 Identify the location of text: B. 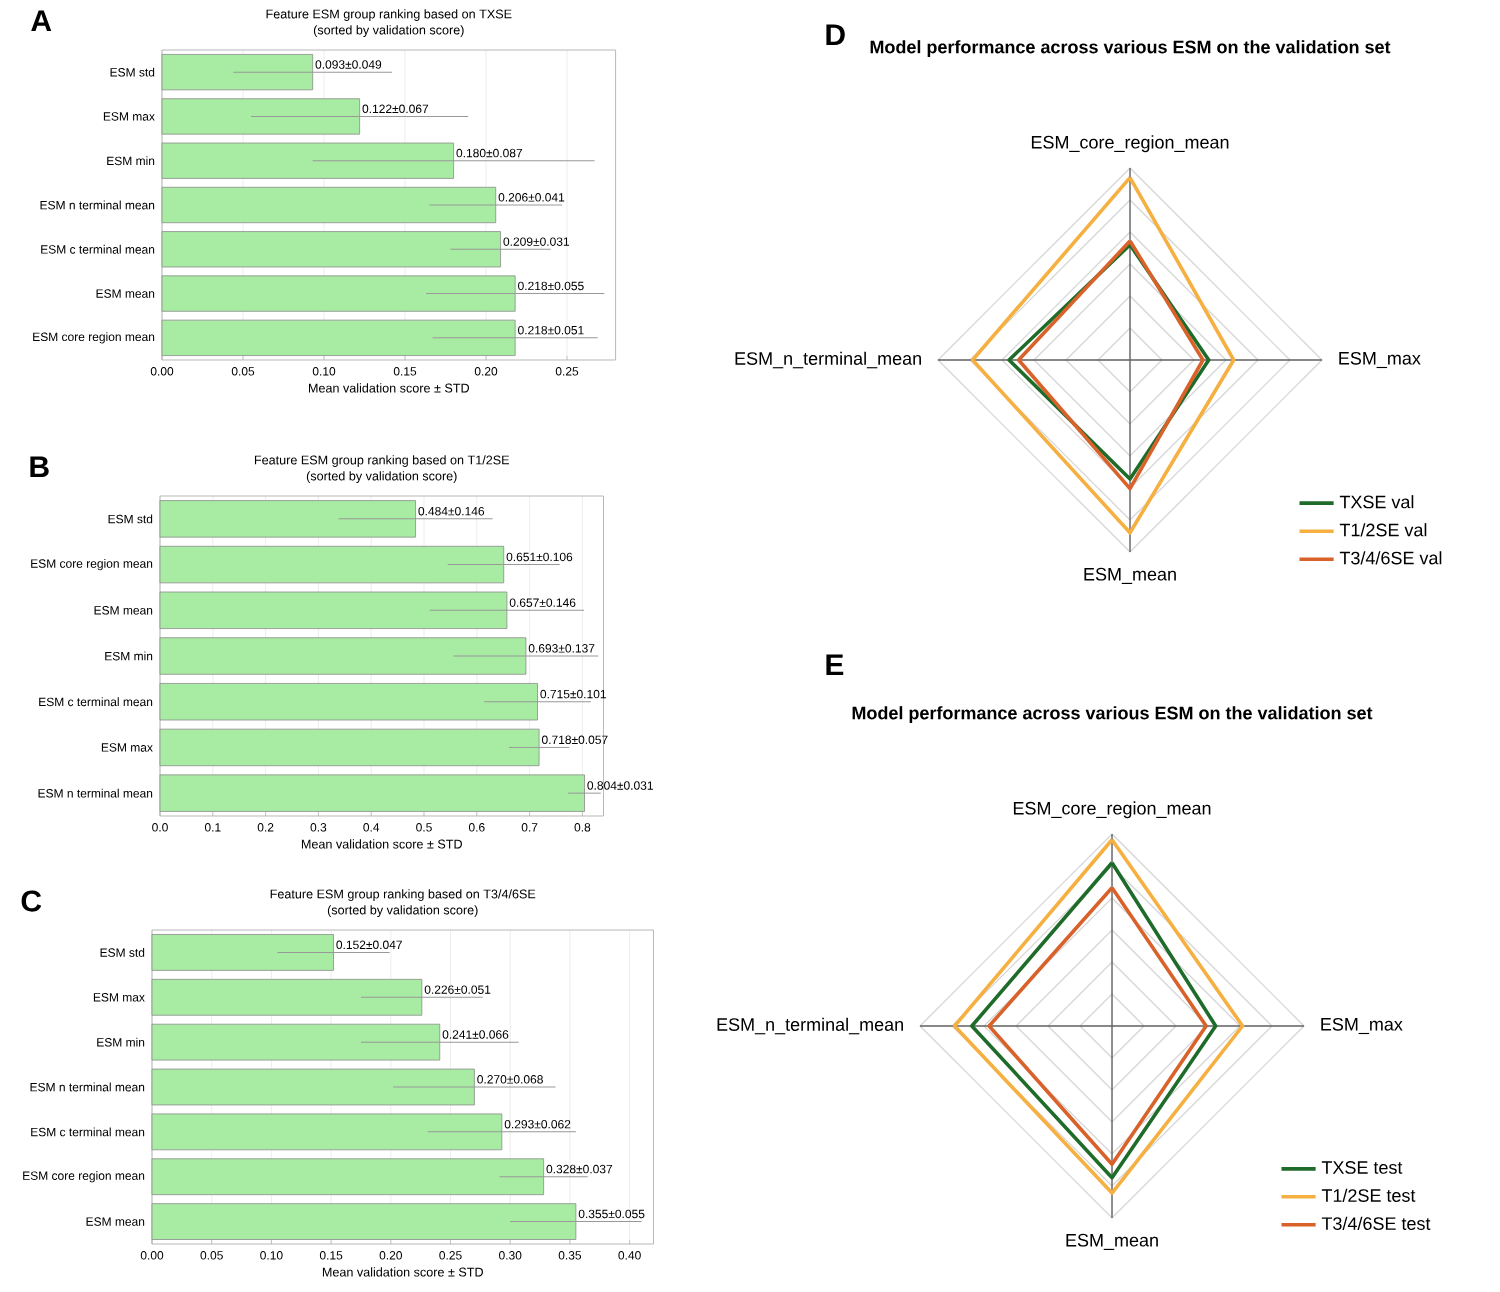
(39, 467).